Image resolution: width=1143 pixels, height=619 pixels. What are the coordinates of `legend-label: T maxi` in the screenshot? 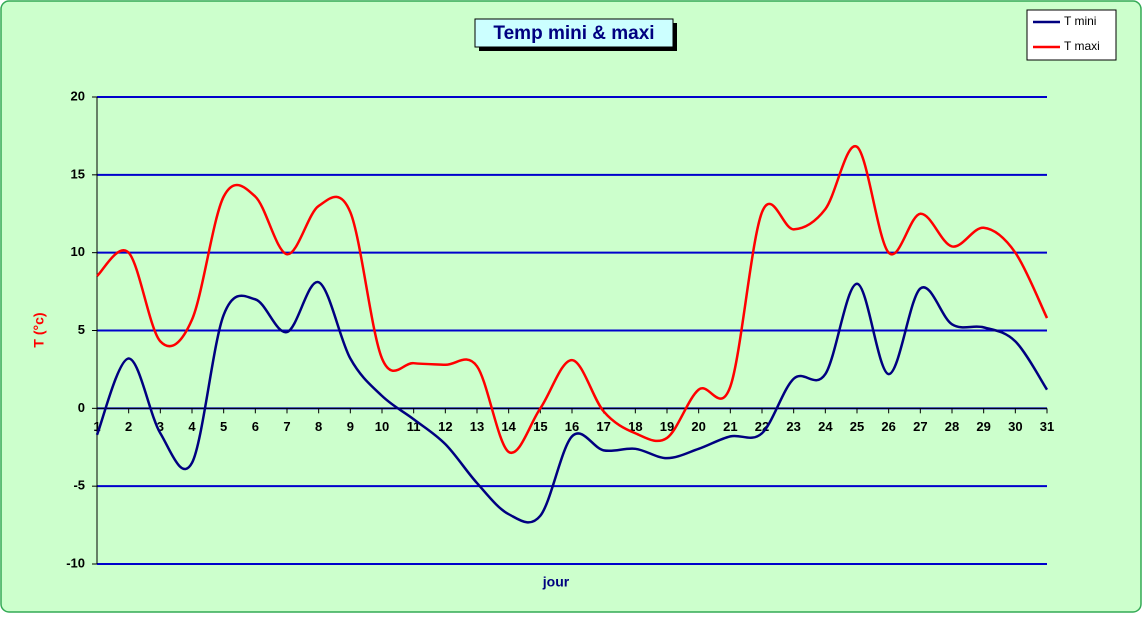 It's located at (1082, 46).